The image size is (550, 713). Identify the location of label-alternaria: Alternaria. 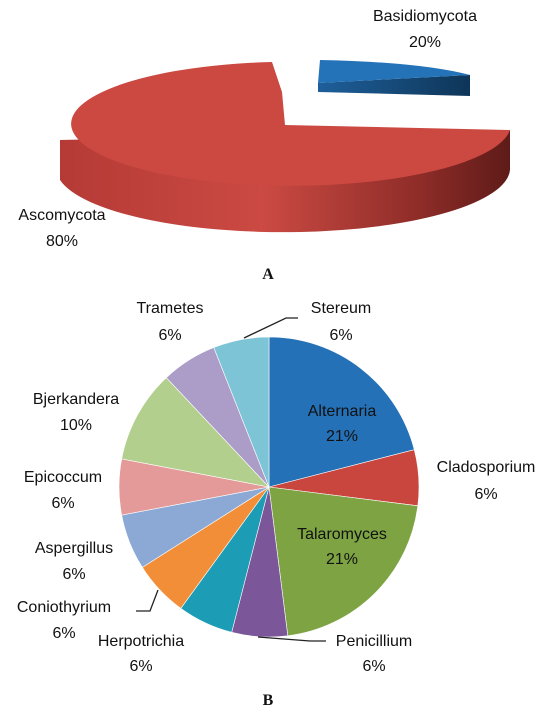
(342, 411).